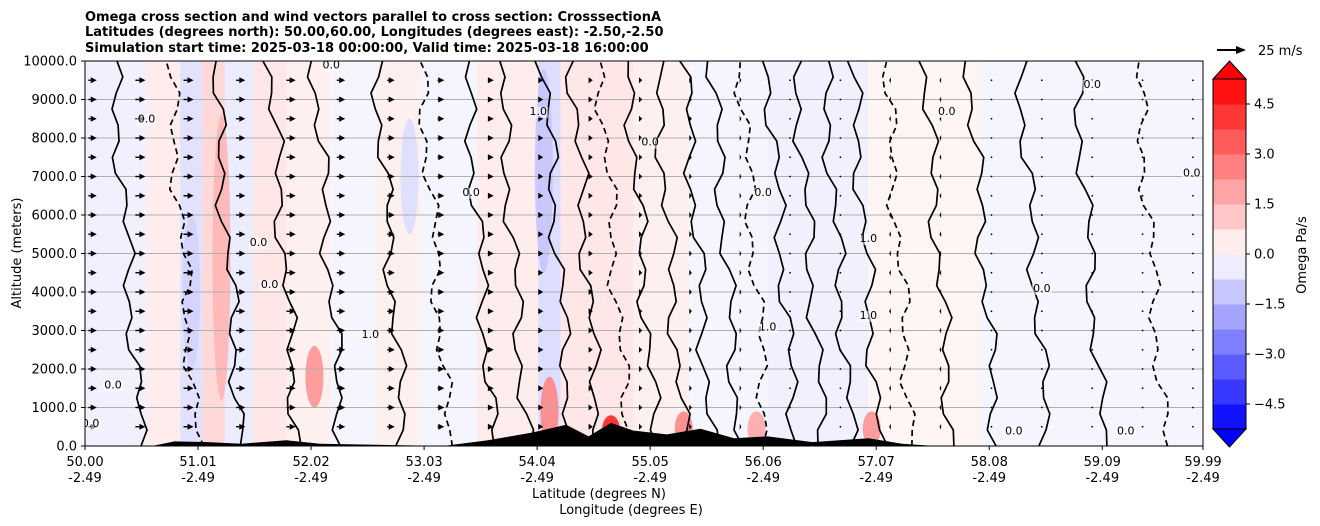 The image size is (1320, 526). Describe the element at coordinates (50, 62) in the screenshot. I see `y-tick-label: 10000.0` at that location.